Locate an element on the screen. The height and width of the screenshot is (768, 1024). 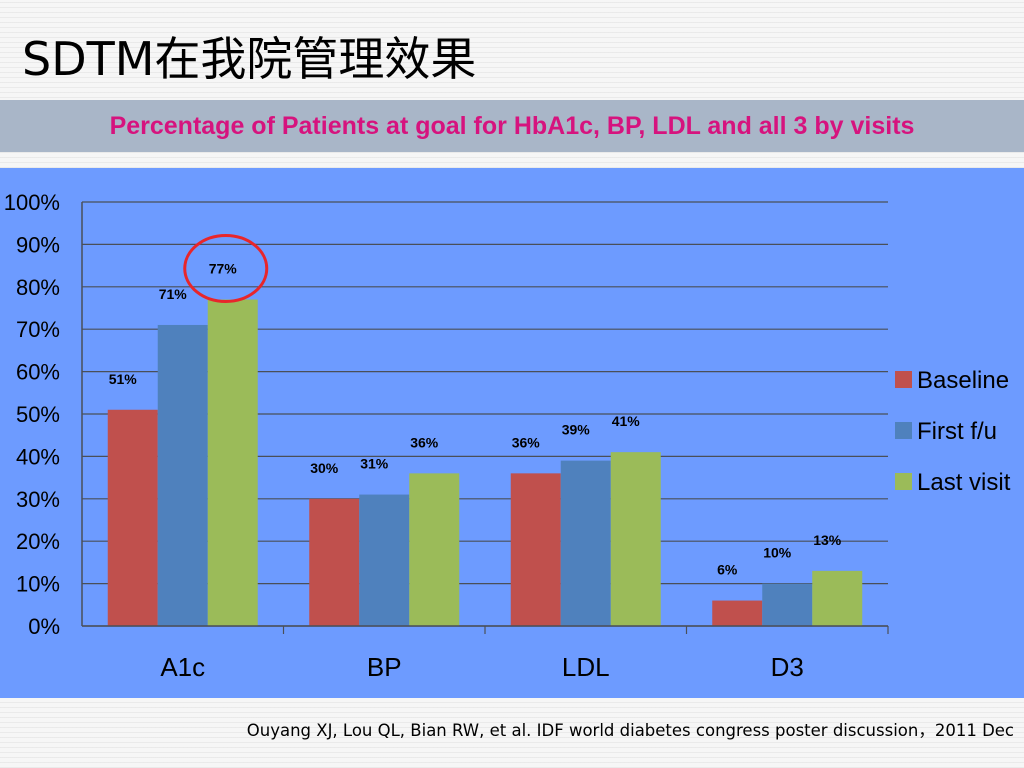
legend: Baseline First f/u Last visit is located at coordinates (953, 431).